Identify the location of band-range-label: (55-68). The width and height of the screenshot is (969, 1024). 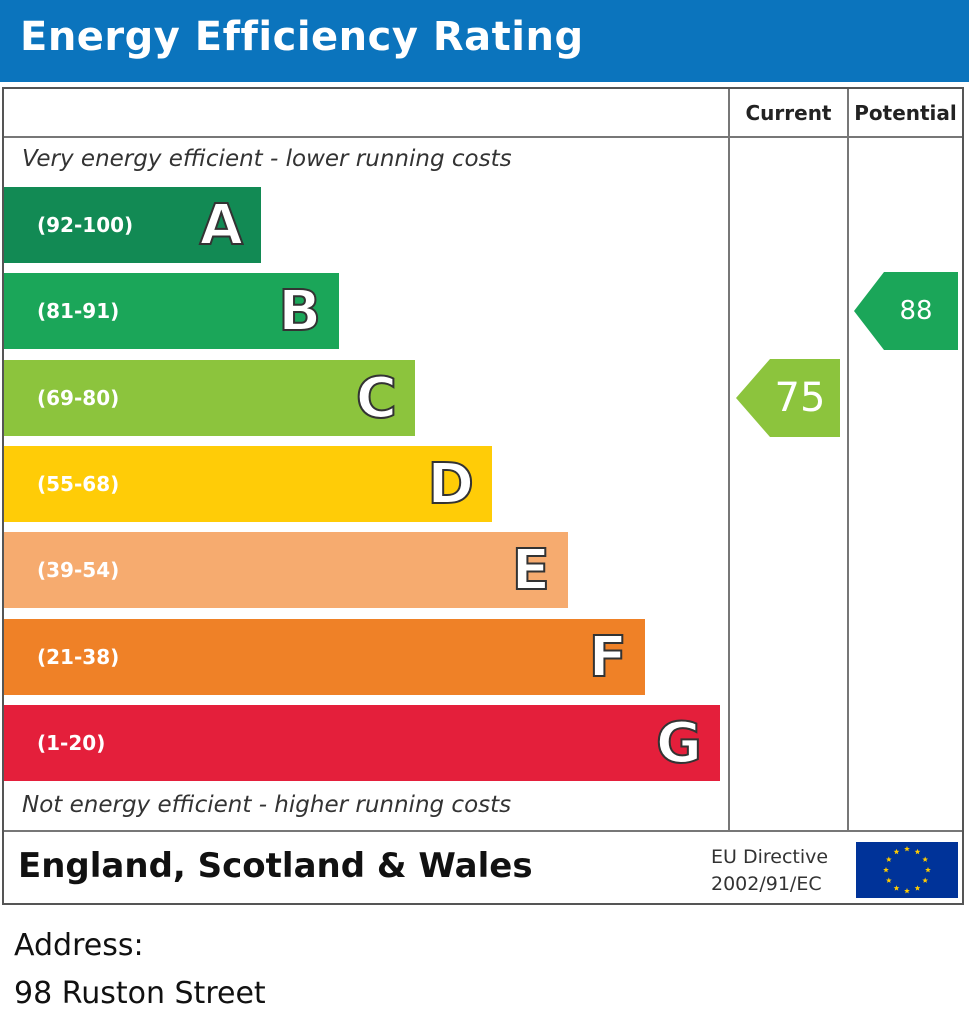
(78, 484).